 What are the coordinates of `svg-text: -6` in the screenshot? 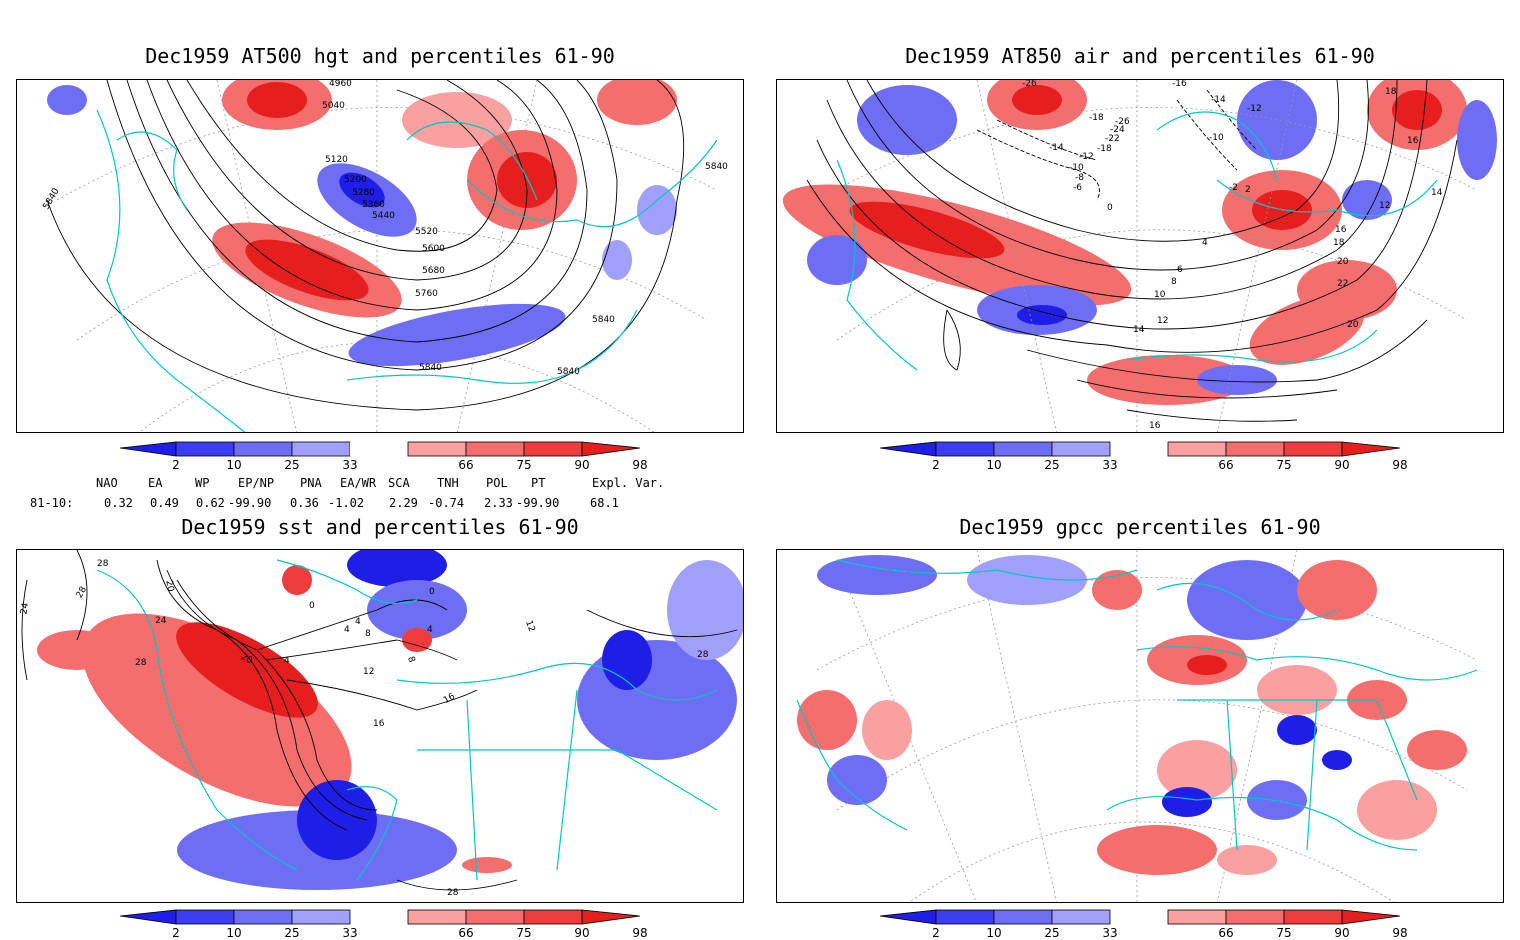 It's located at (1077, 188).